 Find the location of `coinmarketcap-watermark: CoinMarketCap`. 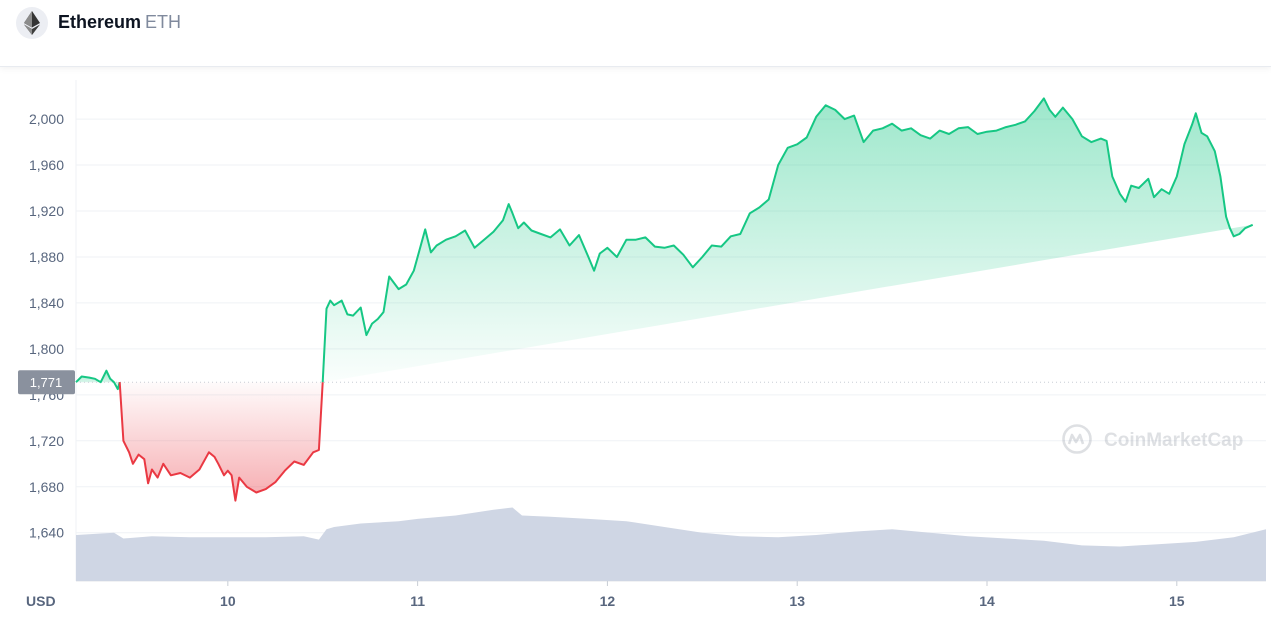

coinmarketcap-watermark: CoinMarketCap is located at coordinates (1152, 439).